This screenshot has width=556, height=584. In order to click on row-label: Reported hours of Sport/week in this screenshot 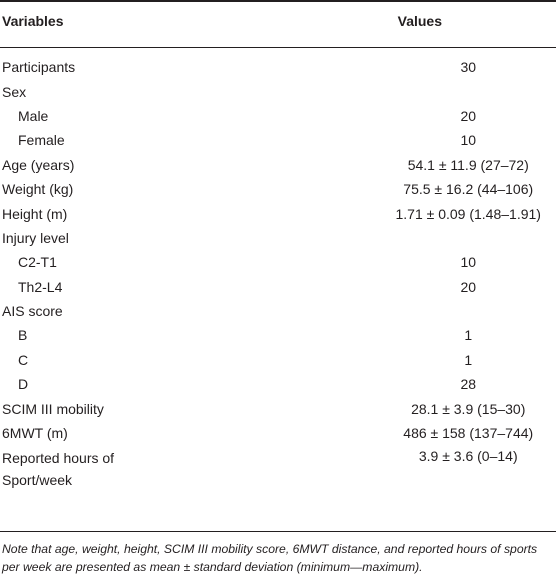, I will do `click(151, 468)`.